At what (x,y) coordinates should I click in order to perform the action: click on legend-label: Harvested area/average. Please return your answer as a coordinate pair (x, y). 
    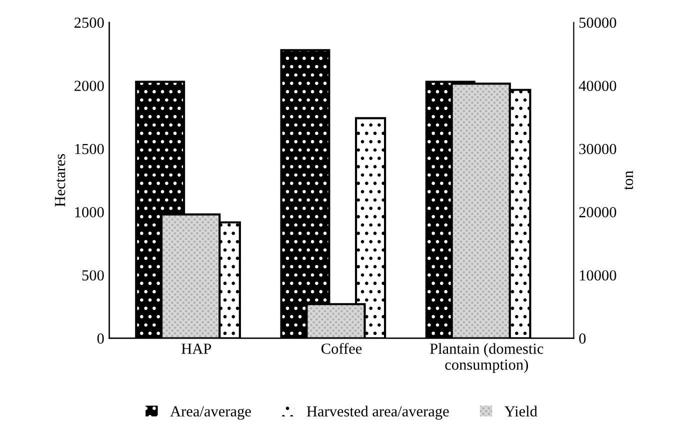
    Looking at the image, I should click on (377, 413).